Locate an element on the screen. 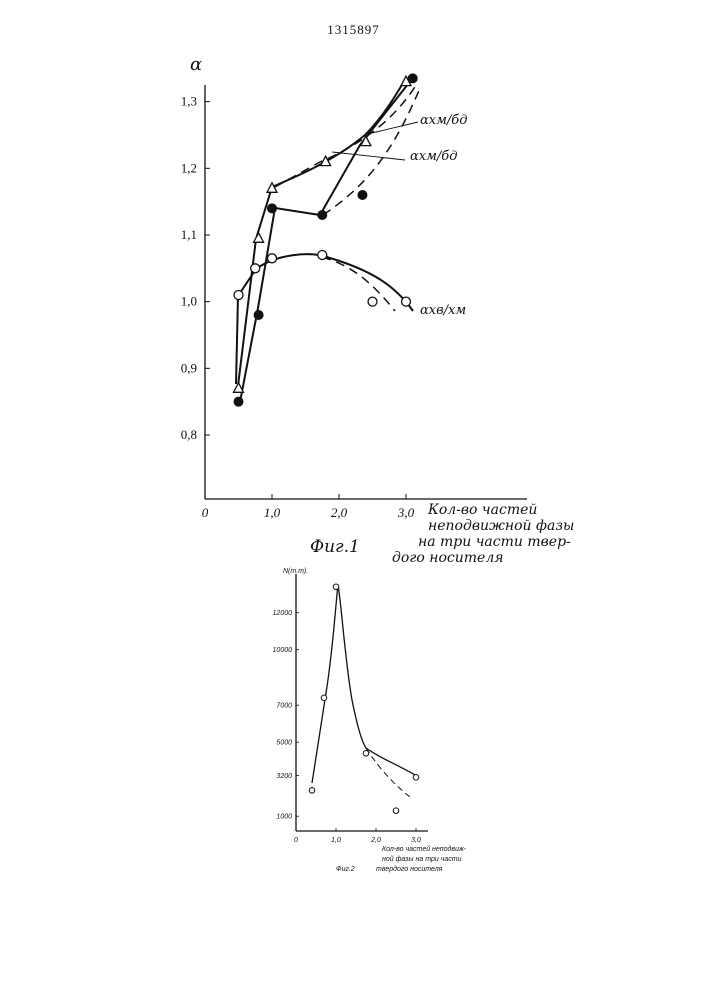 The image size is (707, 1000). fig1-curve-filled is located at coordinates (326, 240).